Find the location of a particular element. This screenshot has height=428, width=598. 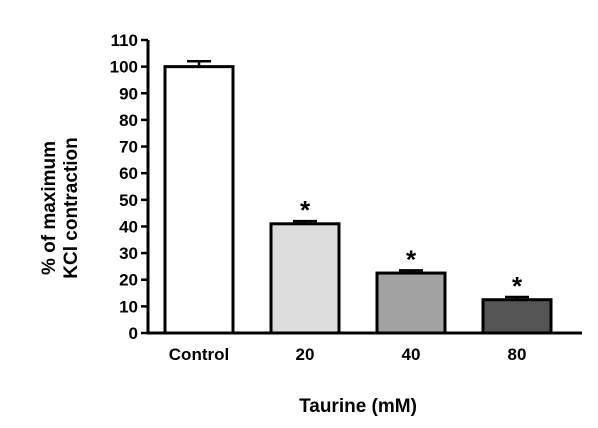

y-axis-title-group: % of maximum KCl contraction is located at coordinates (60, 207).